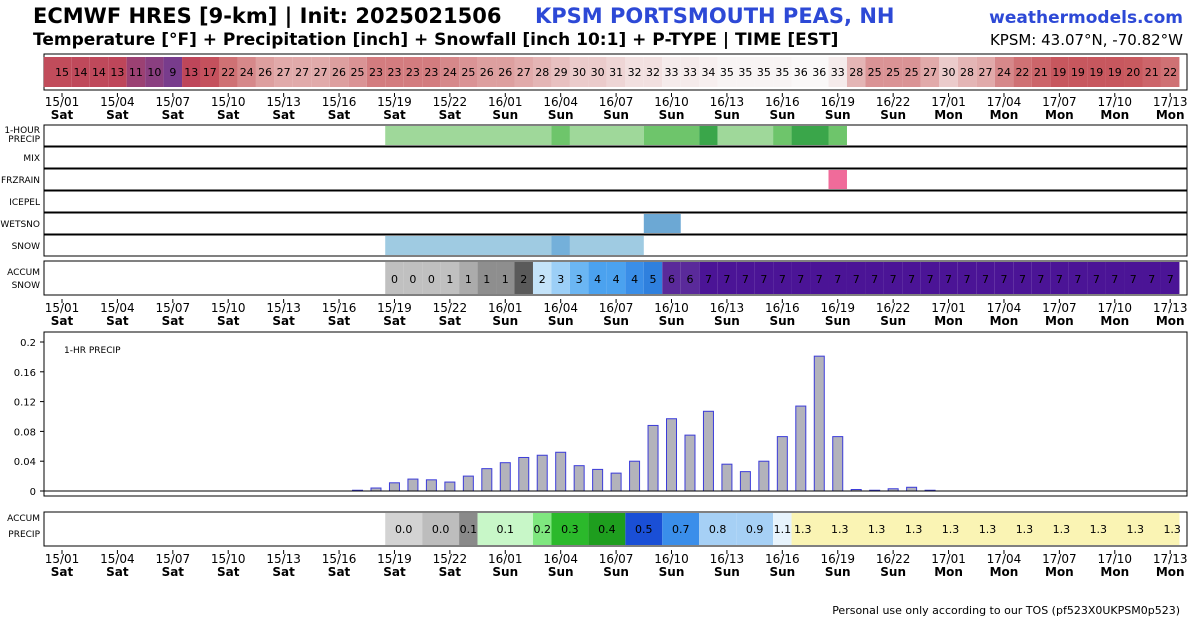 The image size is (1200, 620). What do you see at coordinates (727, 559) in the screenshot?
I see `axis-date-label: 16/13` at bounding box center [727, 559].